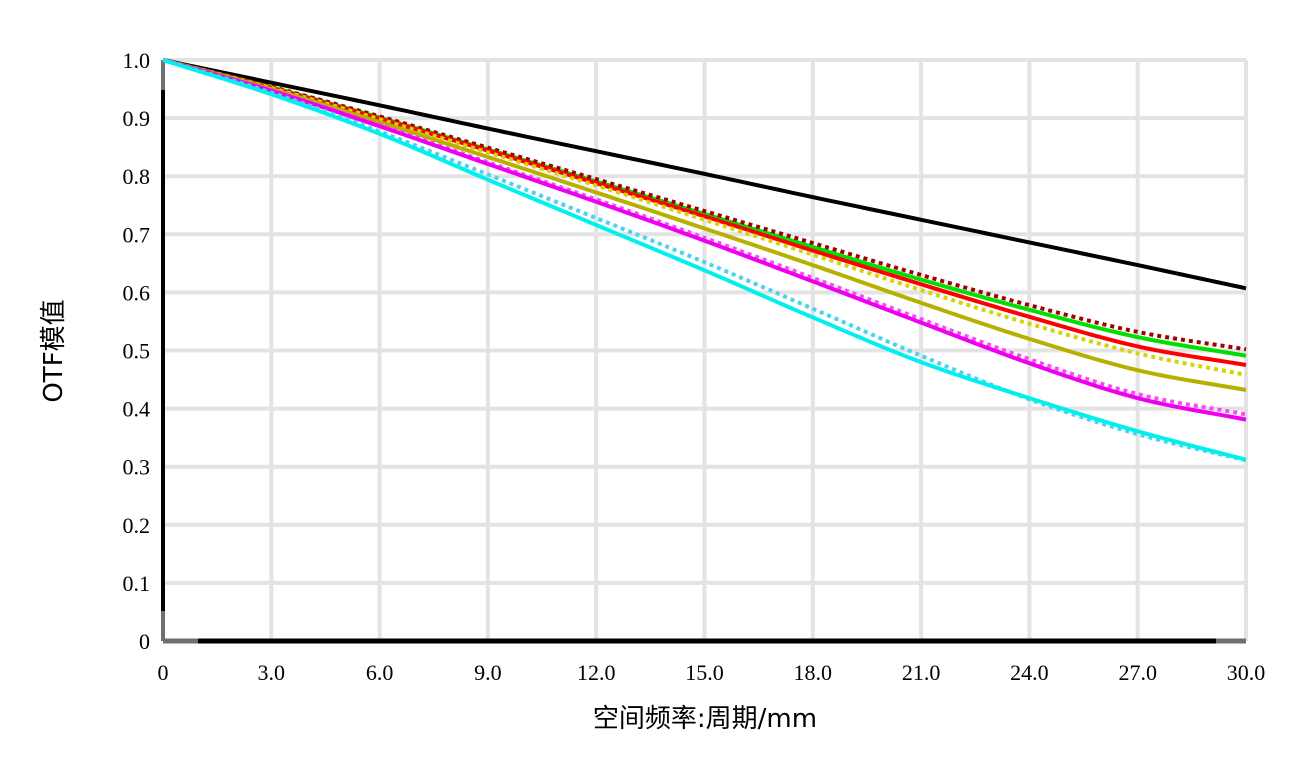 This screenshot has height=775, width=1293. I want to click on x-tick-label: 30.0, so click(1246, 672).